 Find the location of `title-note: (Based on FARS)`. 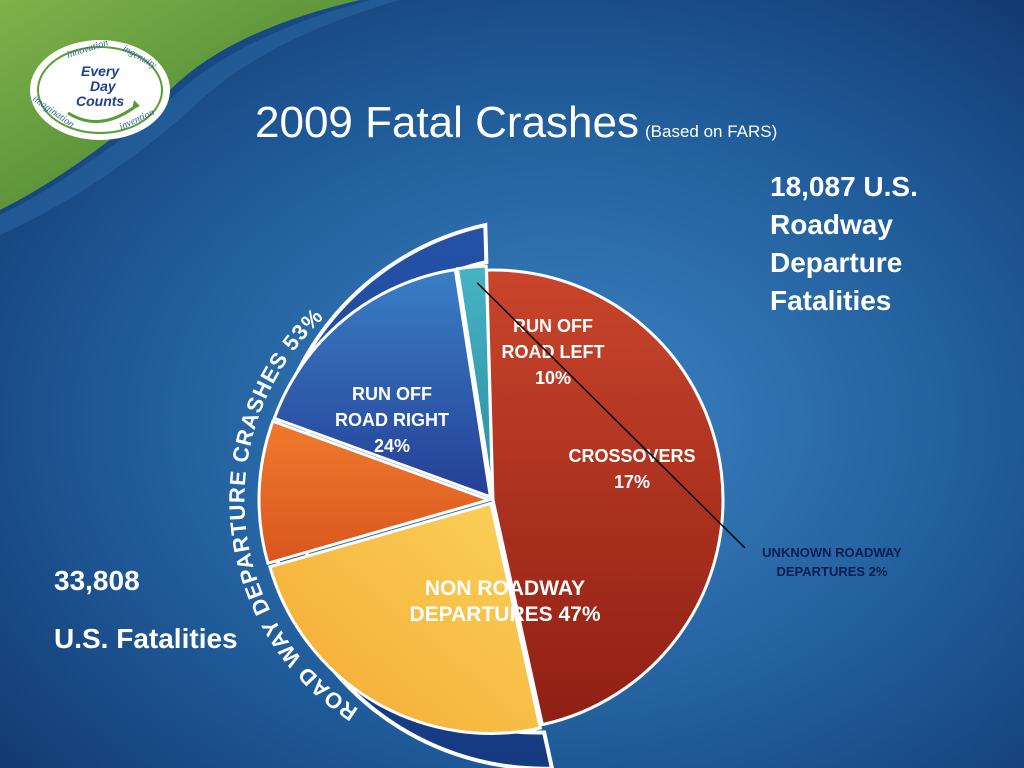

title-note: (Based on FARS) is located at coordinates (711, 131).